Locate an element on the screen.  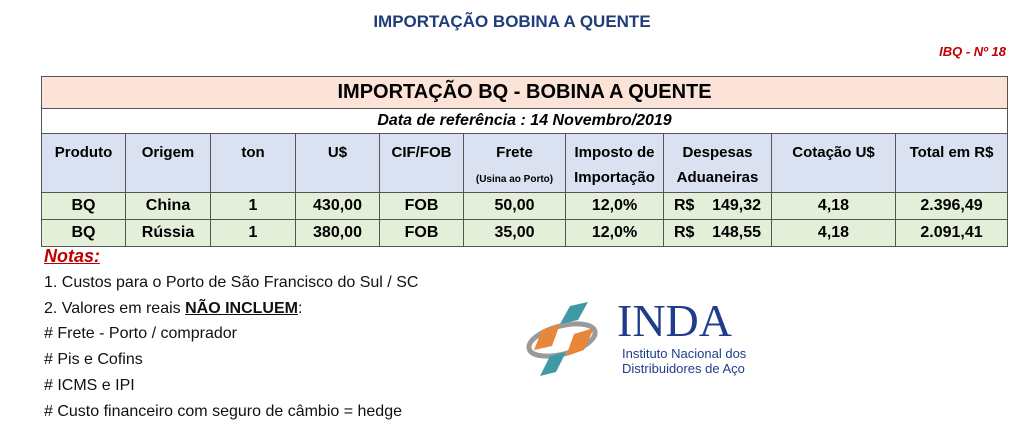
column-header: Despesas Aduaneiras is located at coordinates (717, 163).